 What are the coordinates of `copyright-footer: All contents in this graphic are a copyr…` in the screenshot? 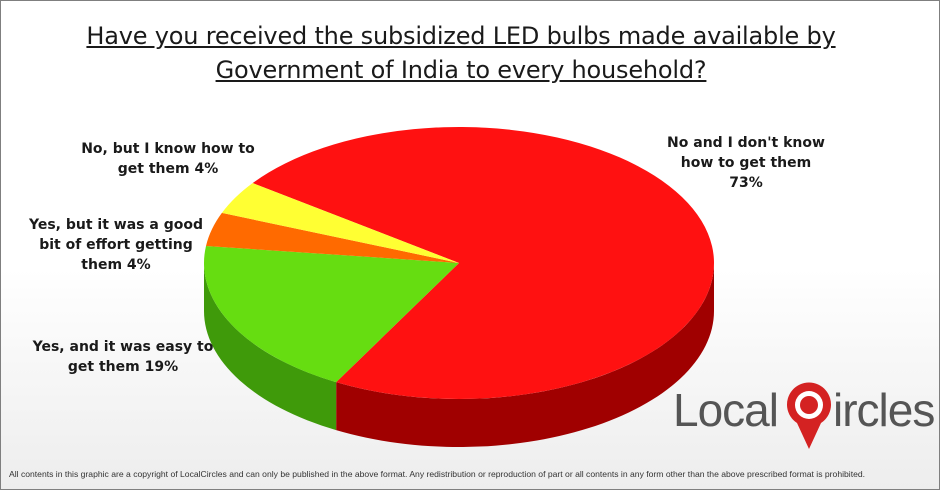 It's located at (437, 474).